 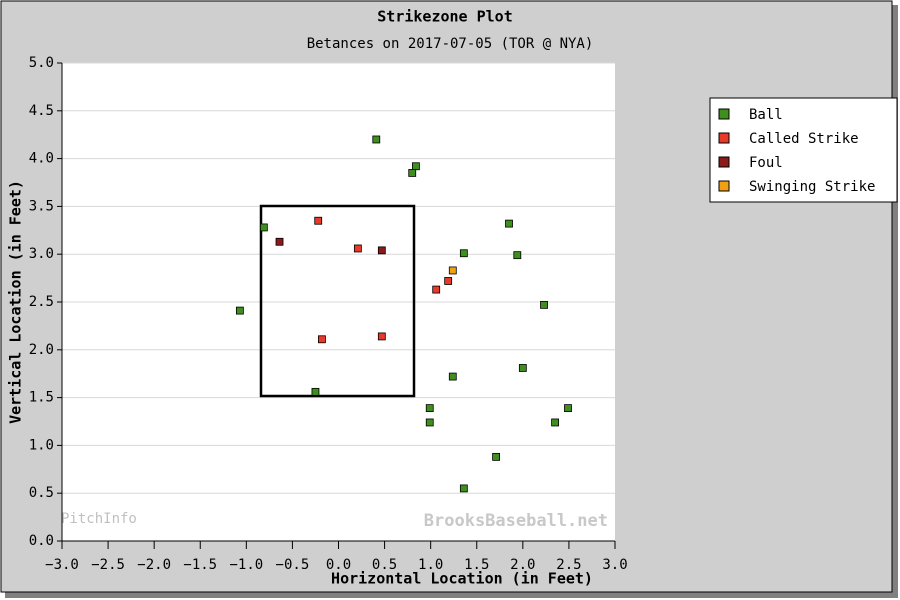 What do you see at coordinates (803, 150) in the screenshot?
I see `legend` at bounding box center [803, 150].